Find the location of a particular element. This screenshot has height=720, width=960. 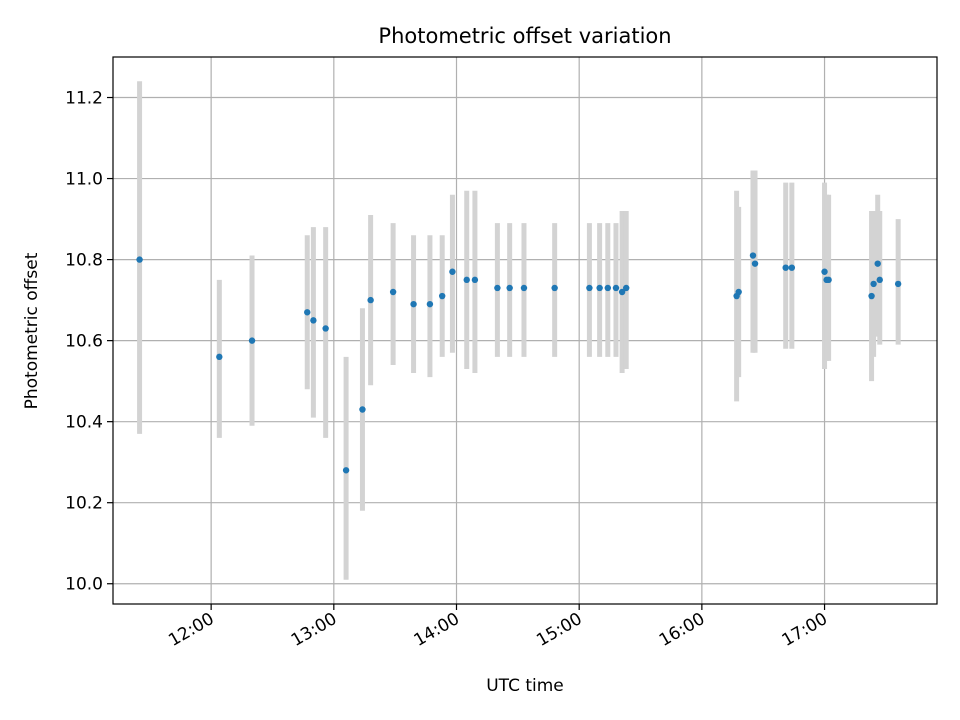

y-tick-label: 11.2 is located at coordinates (84, 99).